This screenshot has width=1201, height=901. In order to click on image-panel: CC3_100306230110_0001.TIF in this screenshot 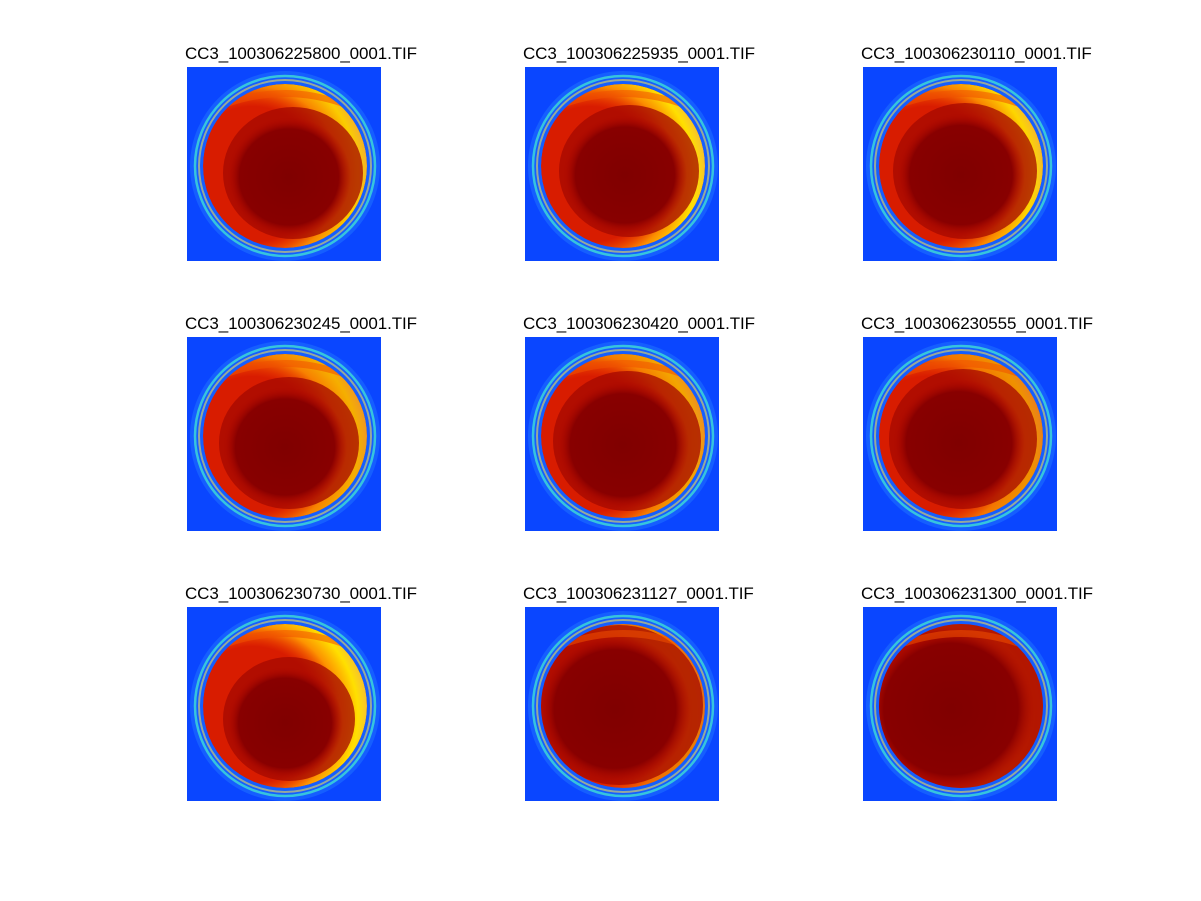, I will do `click(996, 164)`.